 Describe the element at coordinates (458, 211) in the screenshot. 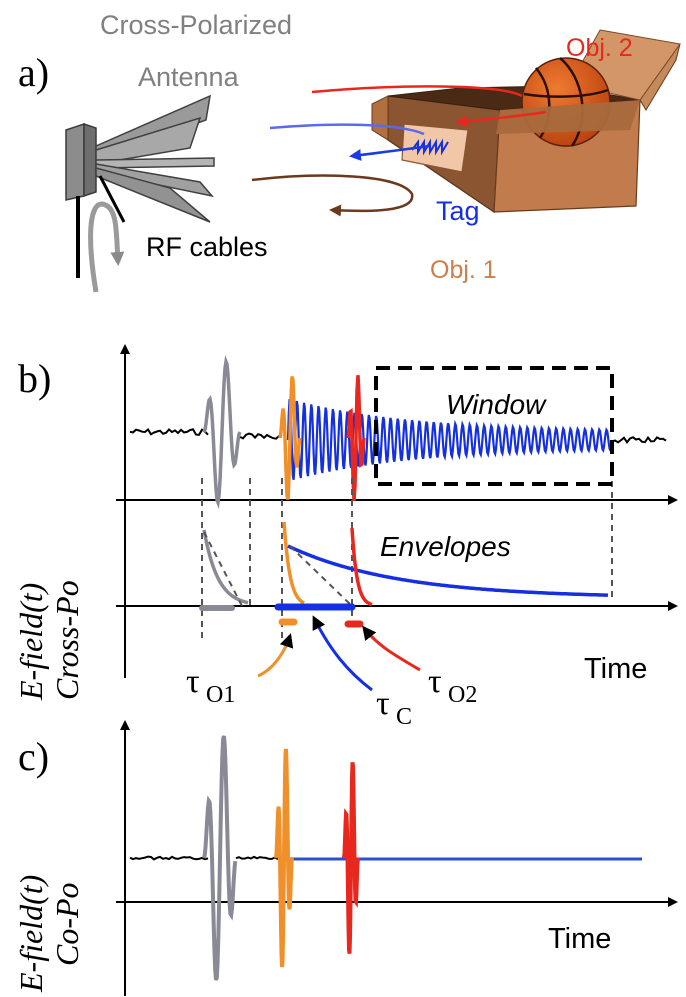

I see `tag-label: Tag` at that location.